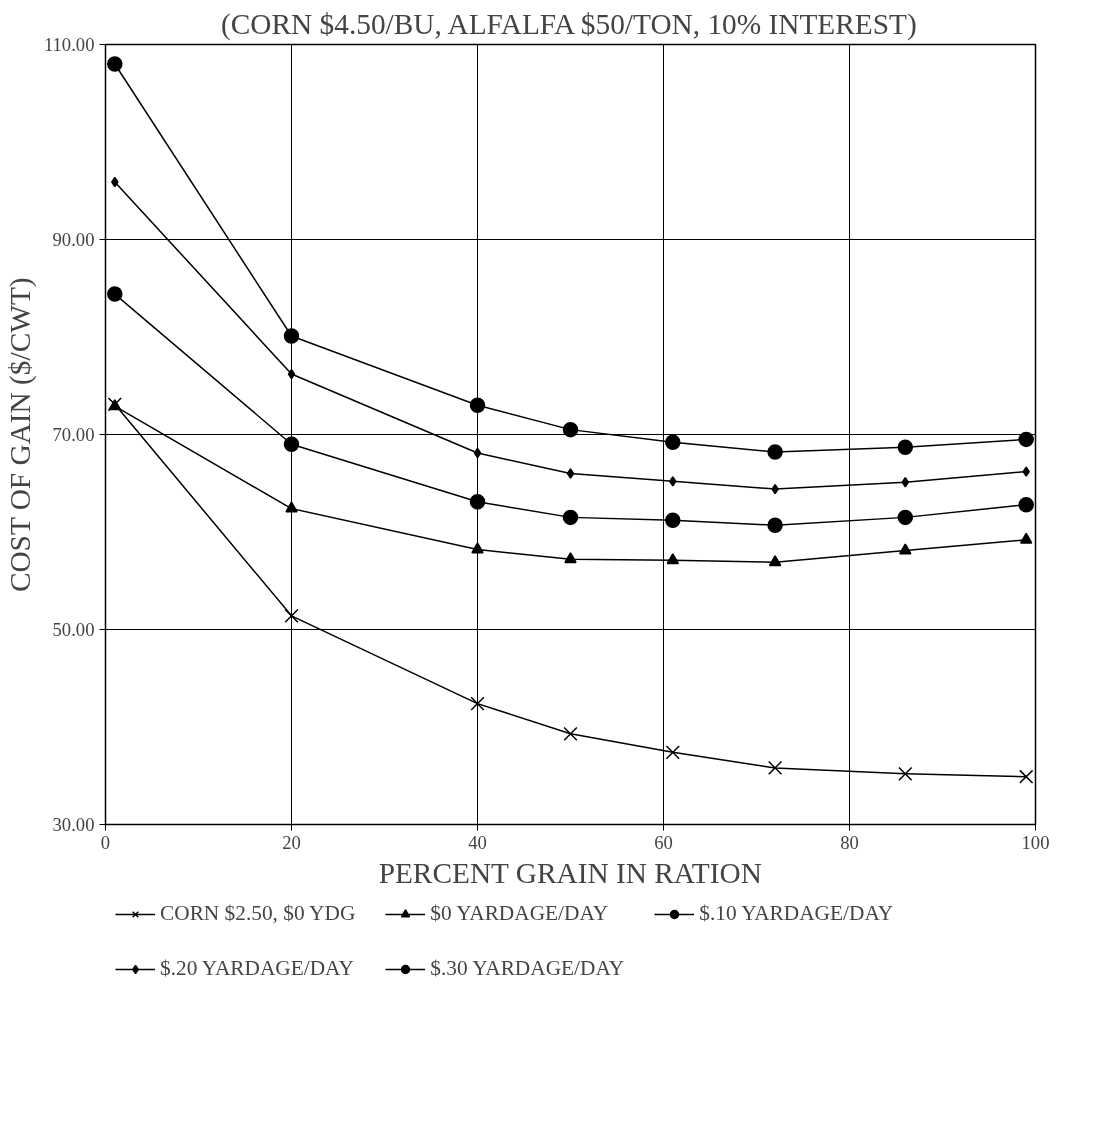 The width and height of the screenshot is (1112, 1133). I want to click on x-tick-label: 0, so click(105, 842).